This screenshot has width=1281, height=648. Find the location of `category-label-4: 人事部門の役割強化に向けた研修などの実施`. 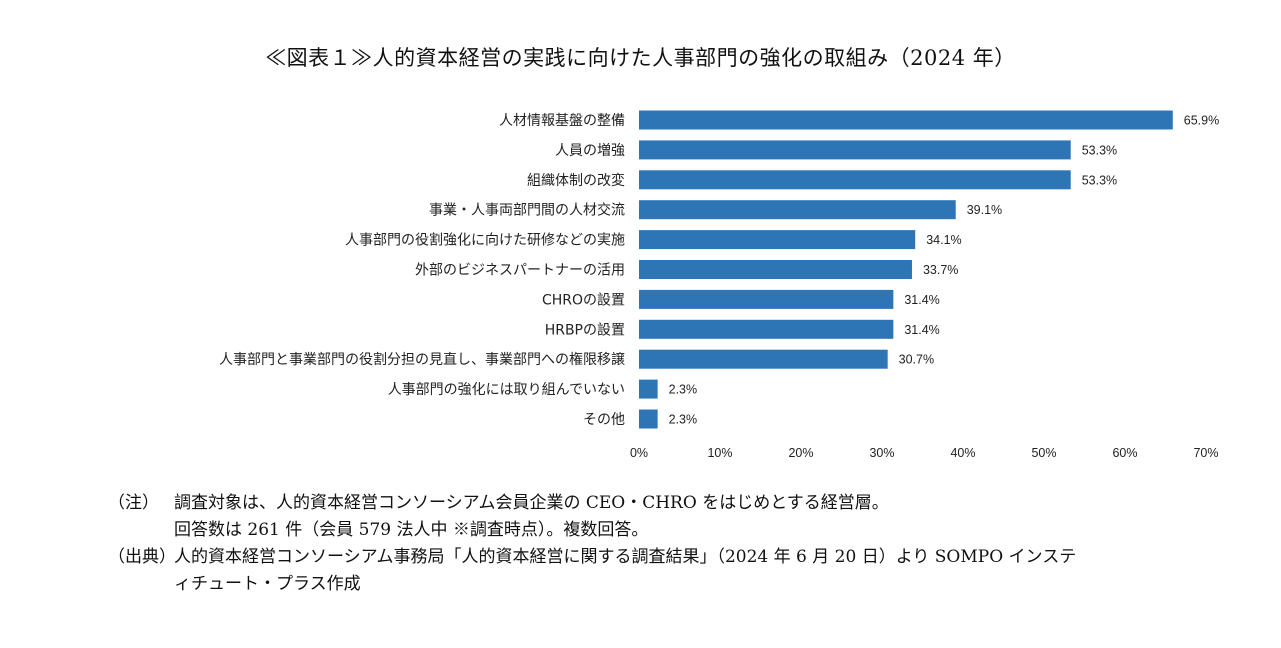

category-label-4: 人事部門の役割強化に向けた研修などの実施 is located at coordinates (485, 240).